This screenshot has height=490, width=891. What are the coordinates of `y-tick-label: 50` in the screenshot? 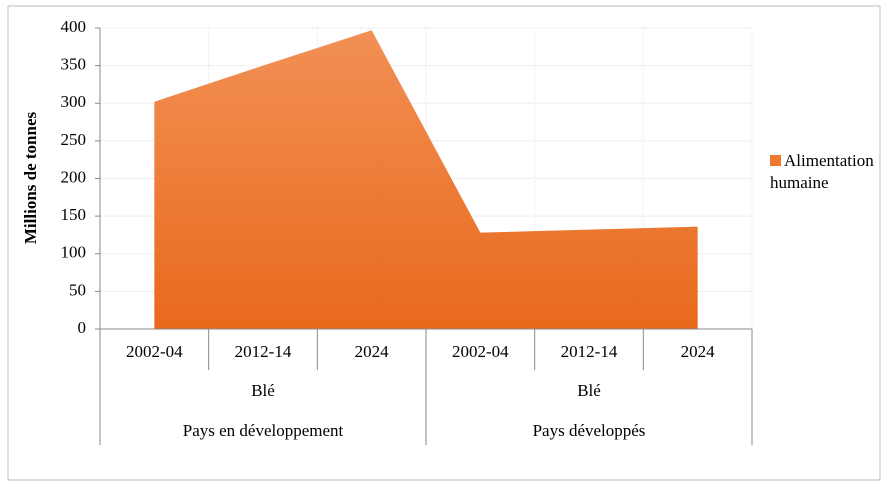 It's located at (77, 289).